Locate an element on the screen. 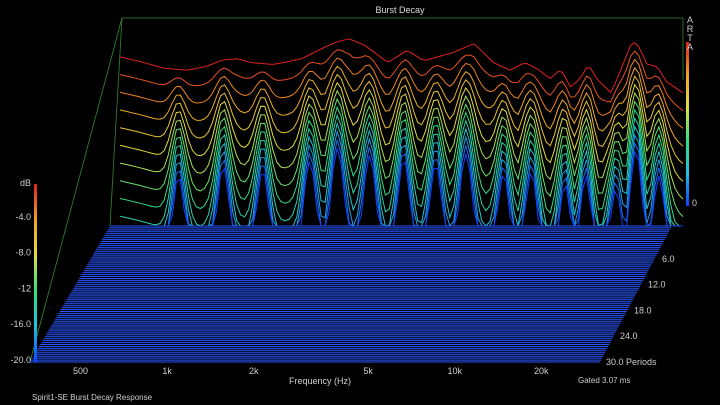 The image size is (720, 405). right-bar-zero: 0 is located at coordinates (694, 203).